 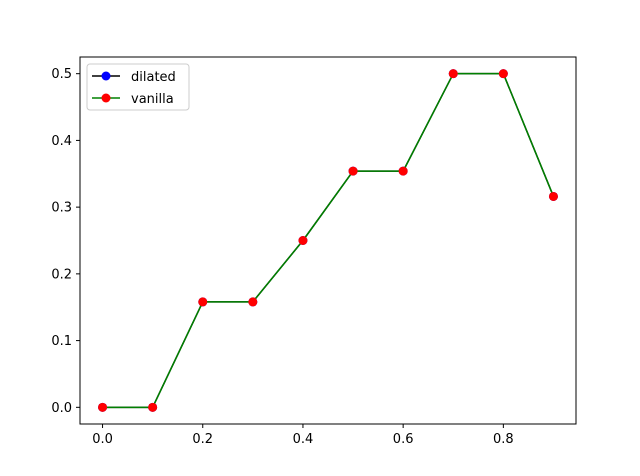 What do you see at coordinates (61, 341) in the screenshot?
I see `y-tick-label: 0.1` at bounding box center [61, 341].